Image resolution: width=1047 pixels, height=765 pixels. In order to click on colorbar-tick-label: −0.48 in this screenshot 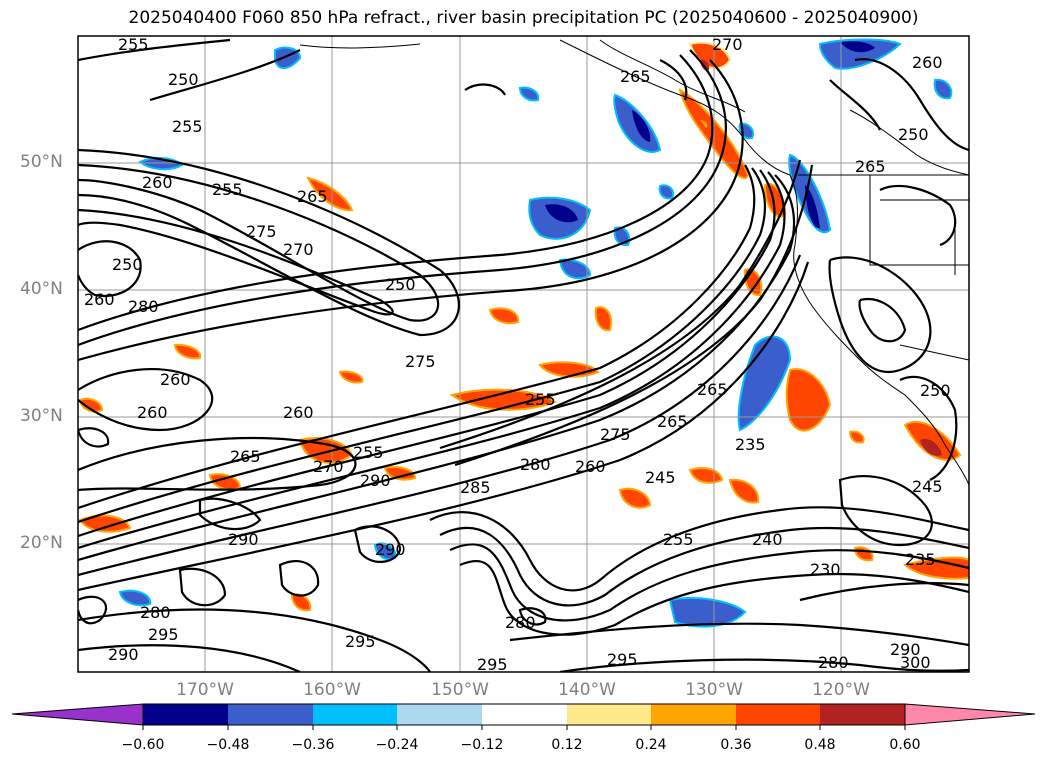, I will do `click(228, 745)`.